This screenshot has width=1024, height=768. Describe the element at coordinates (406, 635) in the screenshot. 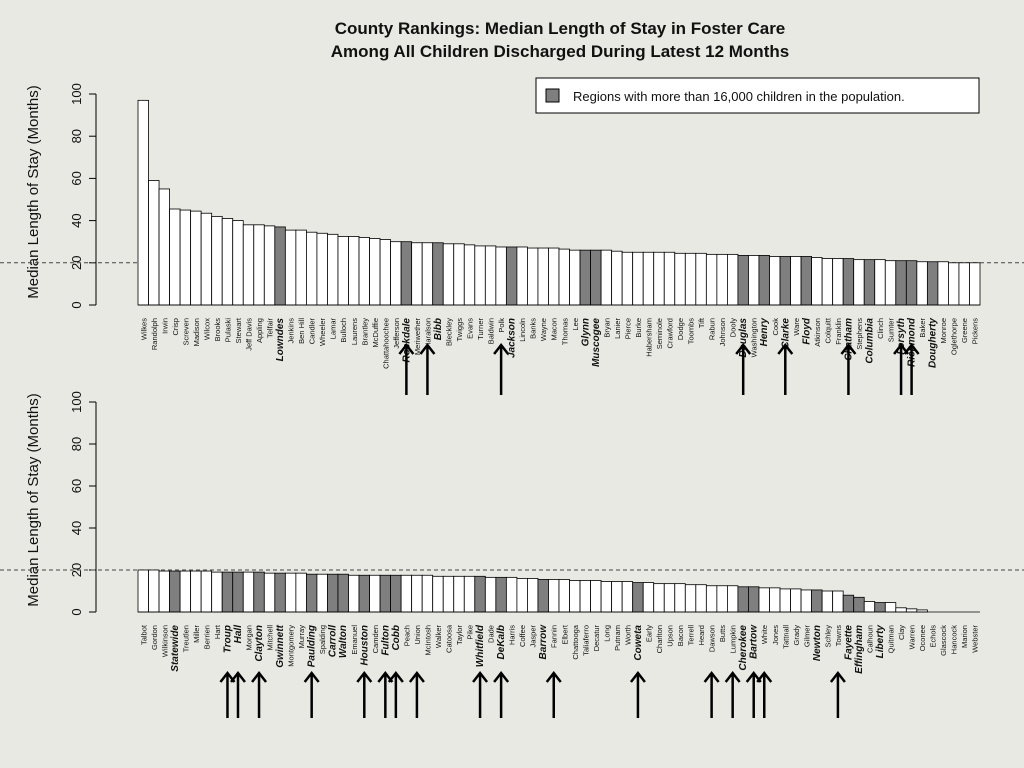

I see `x-tick-label: Peach` at that location.